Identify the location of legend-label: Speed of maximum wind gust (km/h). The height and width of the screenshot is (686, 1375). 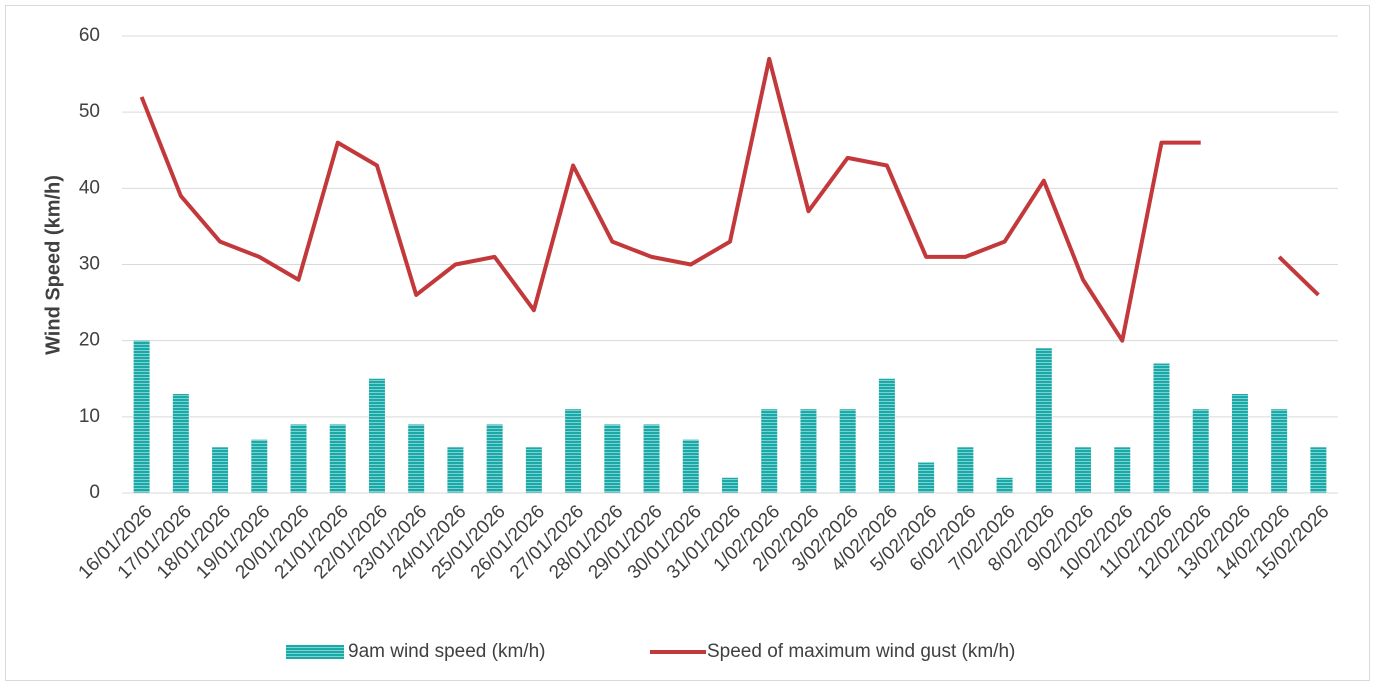
(861, 651).